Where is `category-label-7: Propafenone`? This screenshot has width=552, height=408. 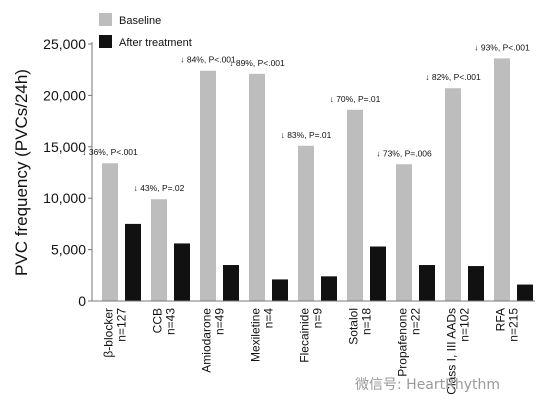
category-label-7: Propafenone is located at coordinates (403, 342).